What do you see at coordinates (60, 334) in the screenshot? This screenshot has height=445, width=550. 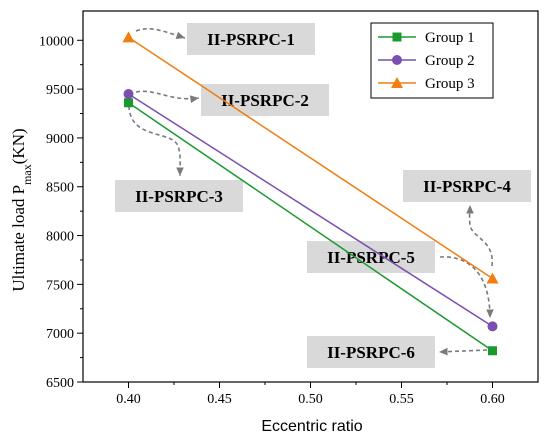 I see `y-tick-label: 7000` at bounding box center [60, 334].